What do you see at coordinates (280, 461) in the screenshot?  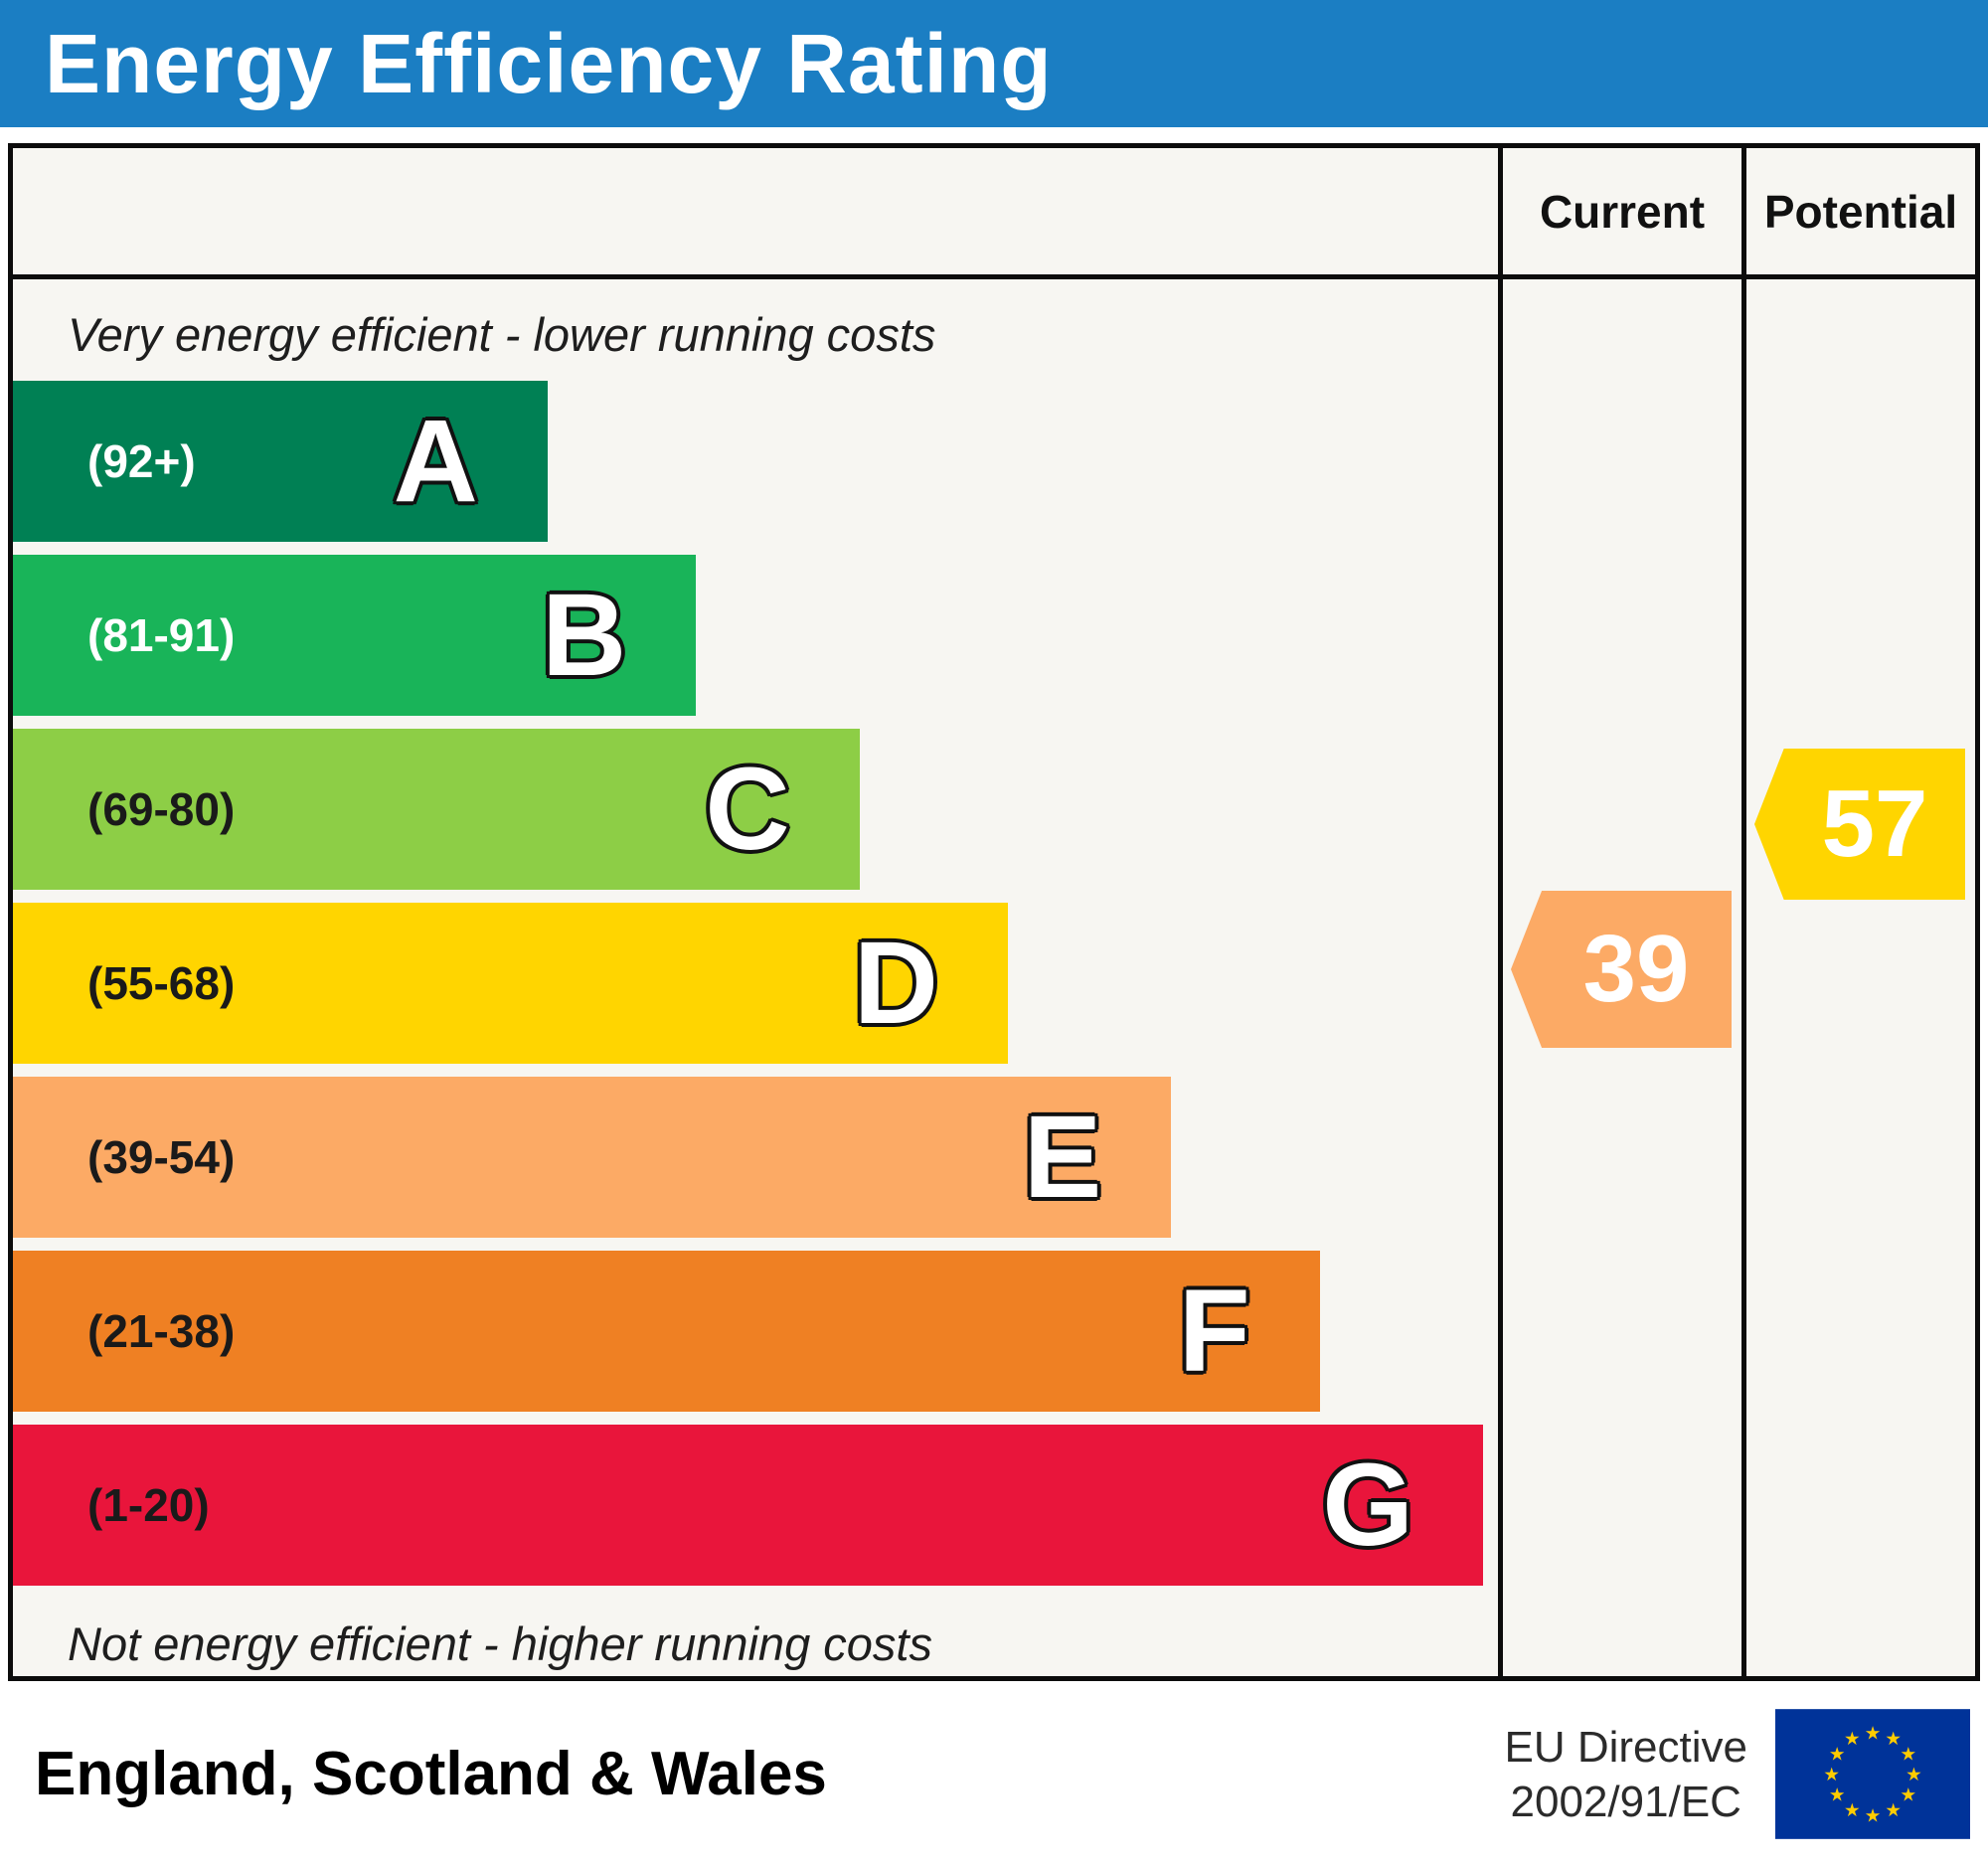 I see `band-bar-a: (92+) A` at bounding box center [280, 461].